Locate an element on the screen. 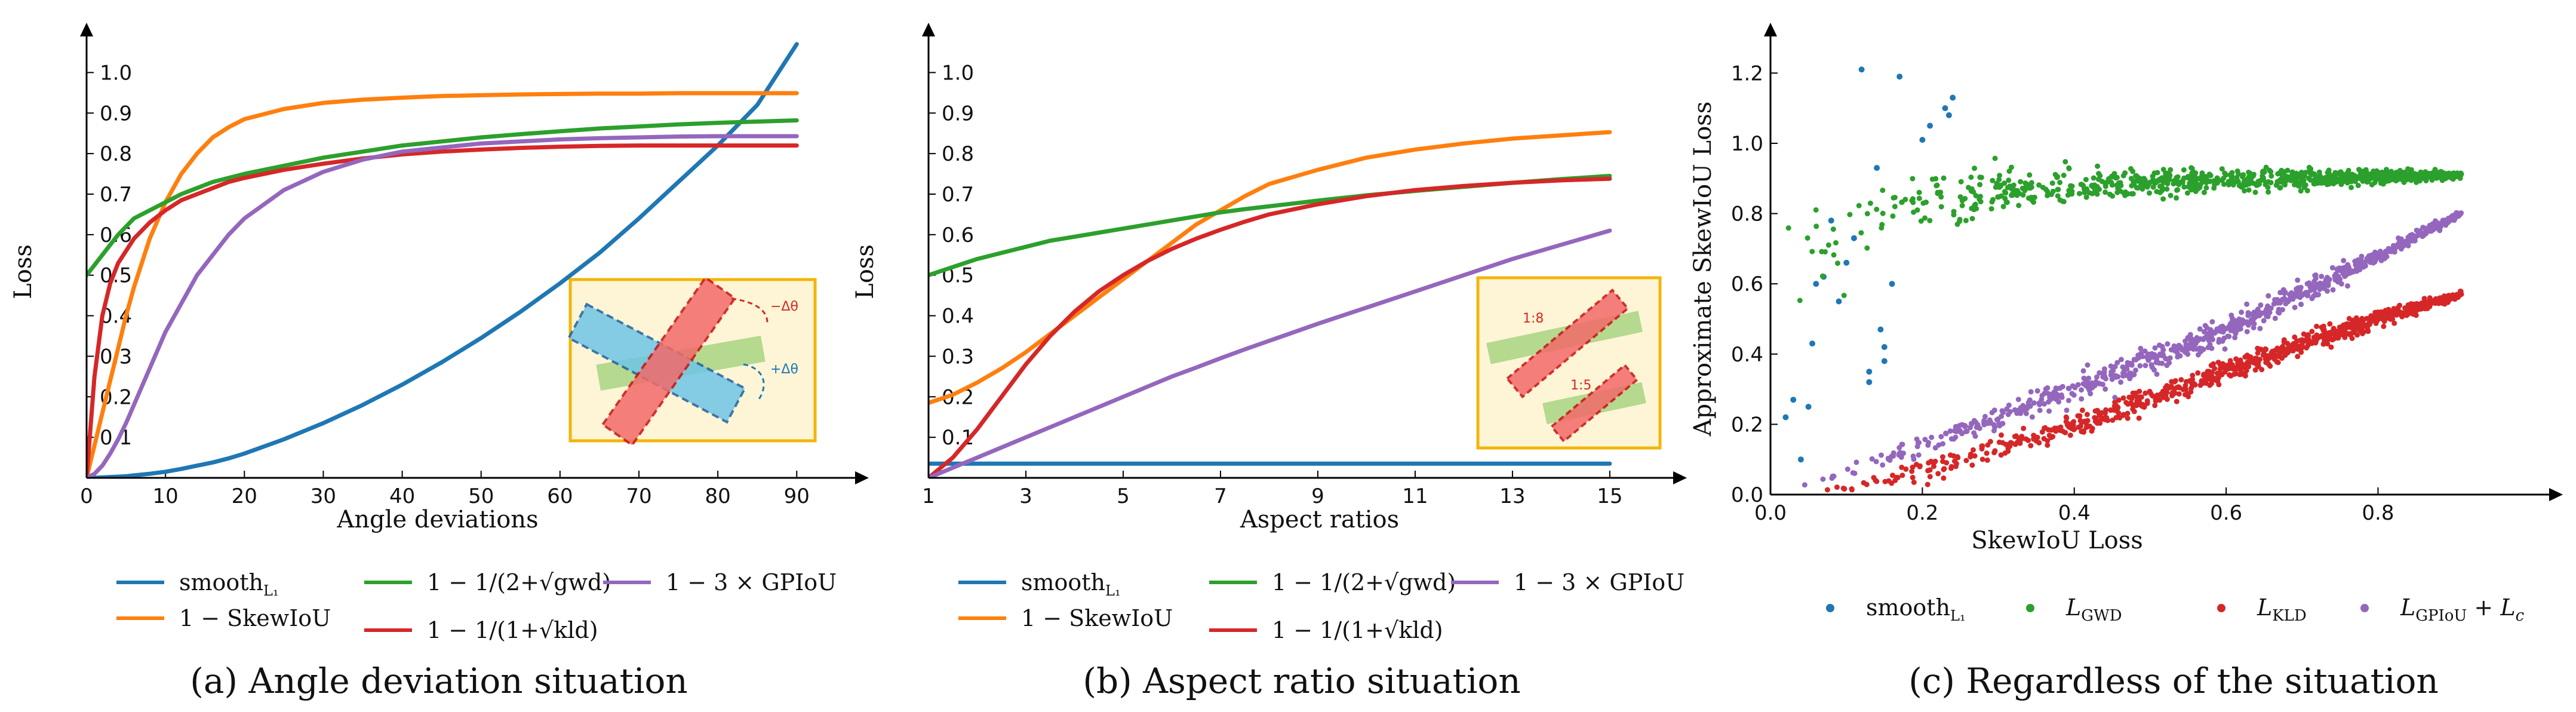 The image size is (2576, 712). legend-c-gpiou-label: LGPIoU + Lc is located at coordinates (2462, 610).